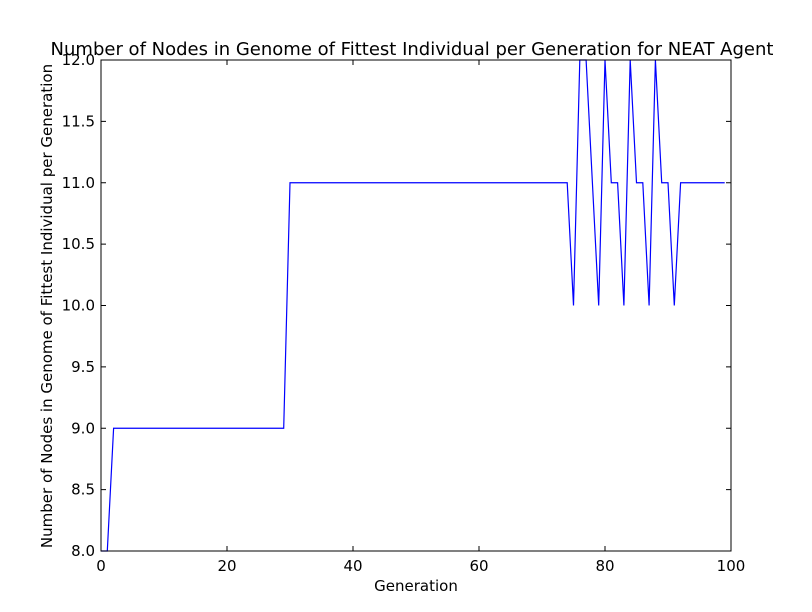 This screenshot has height=612, width=812. I want to click on x-tick-label: 100, so click(731, 566).